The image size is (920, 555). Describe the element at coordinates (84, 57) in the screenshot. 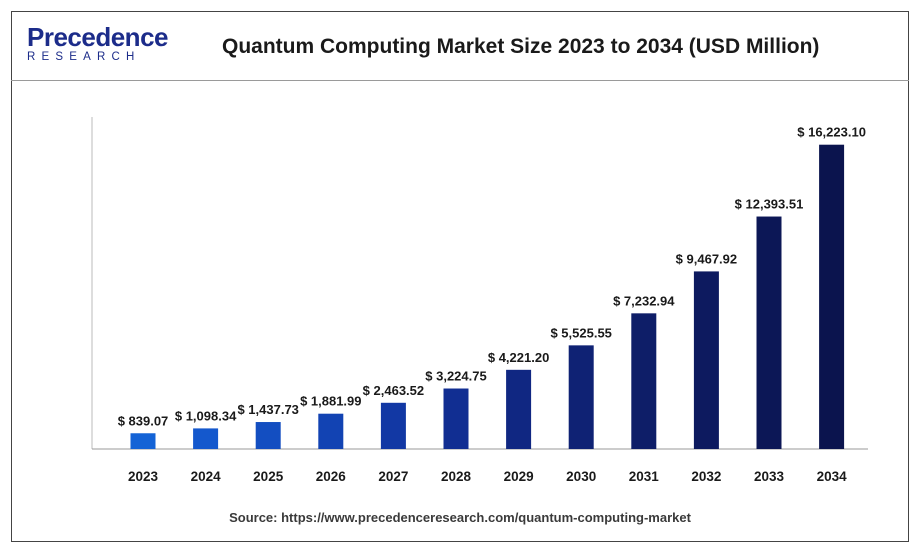

I see `logo-subtitle: RESEARCH` at that location.